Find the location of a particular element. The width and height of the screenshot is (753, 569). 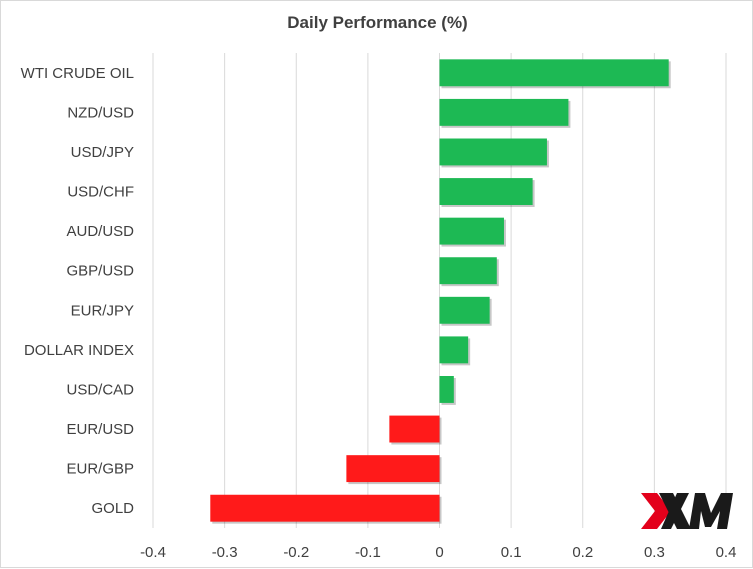

chart-title: Daily Performance (%) is located at coordinates (377, 22).